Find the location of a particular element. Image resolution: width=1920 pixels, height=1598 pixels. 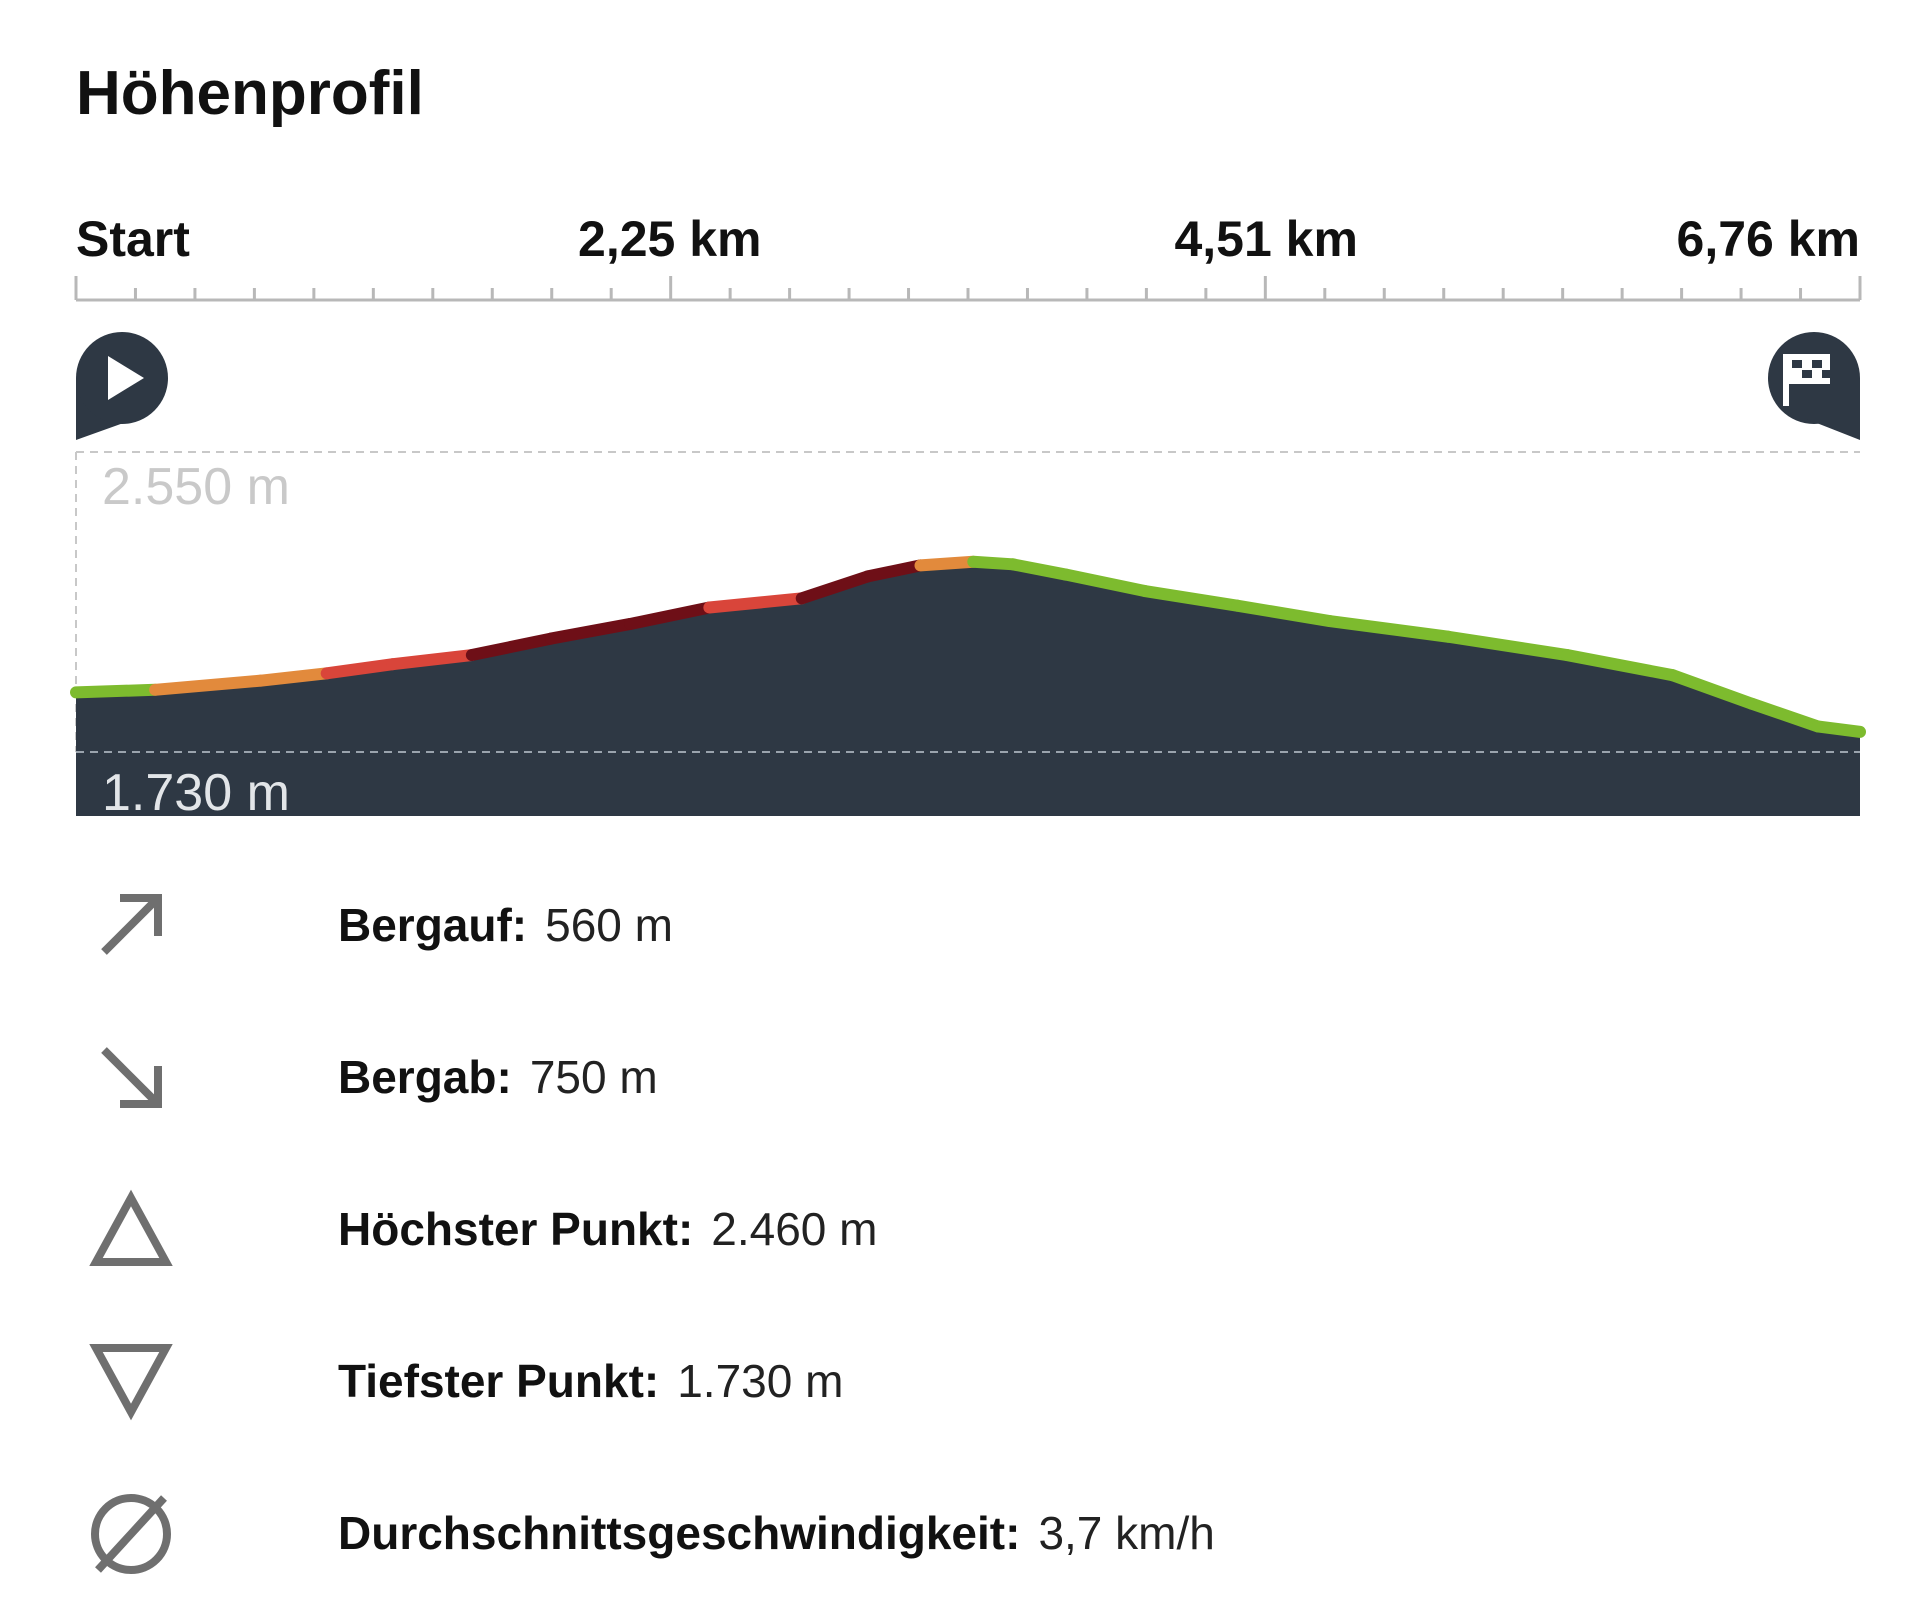

stat-row-average-speed: Durchschnittsgeschwindigkeit: 3,7 km/h is located at coordinates (960, 1538).